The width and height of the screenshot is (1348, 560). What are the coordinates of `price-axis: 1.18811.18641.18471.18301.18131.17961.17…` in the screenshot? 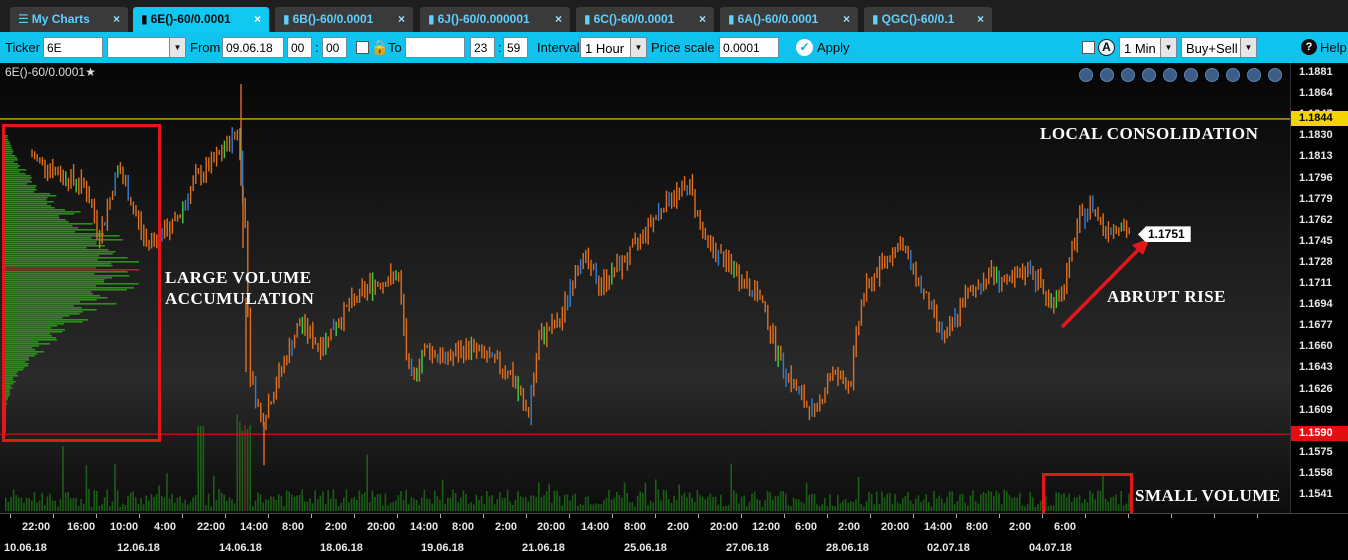 It's located at (1319, 288).